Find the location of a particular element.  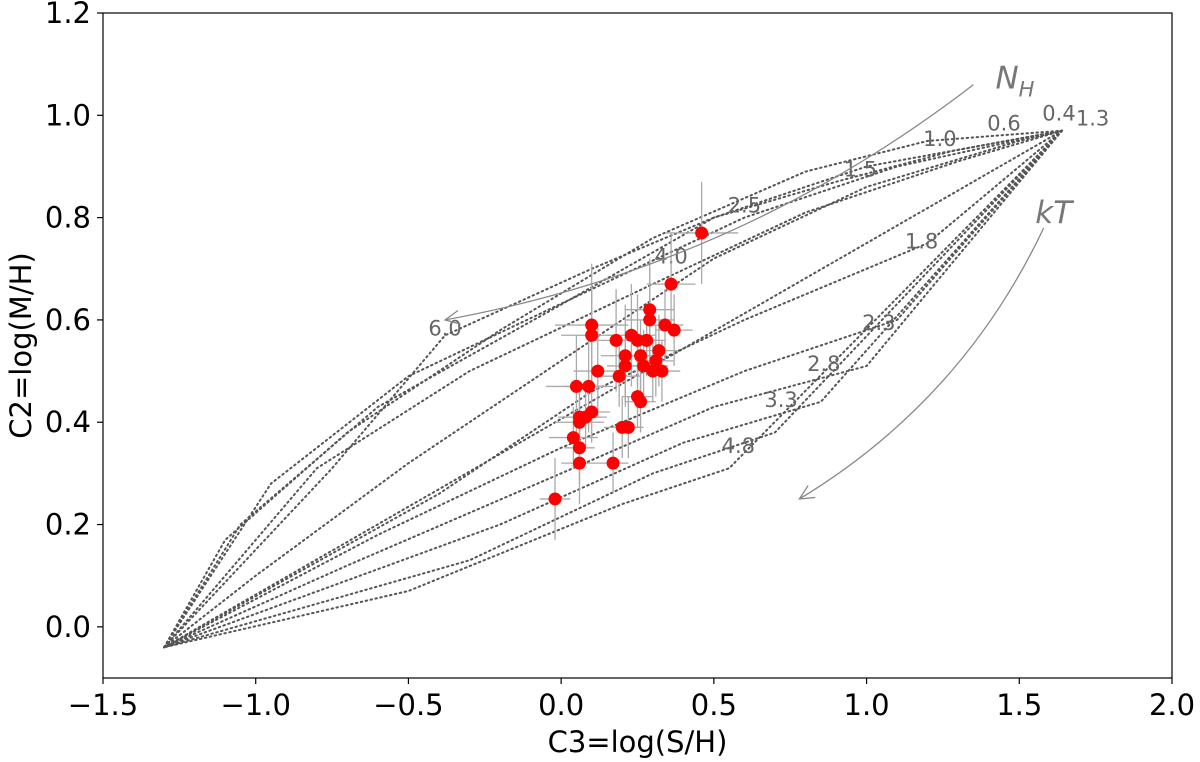

kt-value-label: 1.8 is located at coordinates (921, 241).